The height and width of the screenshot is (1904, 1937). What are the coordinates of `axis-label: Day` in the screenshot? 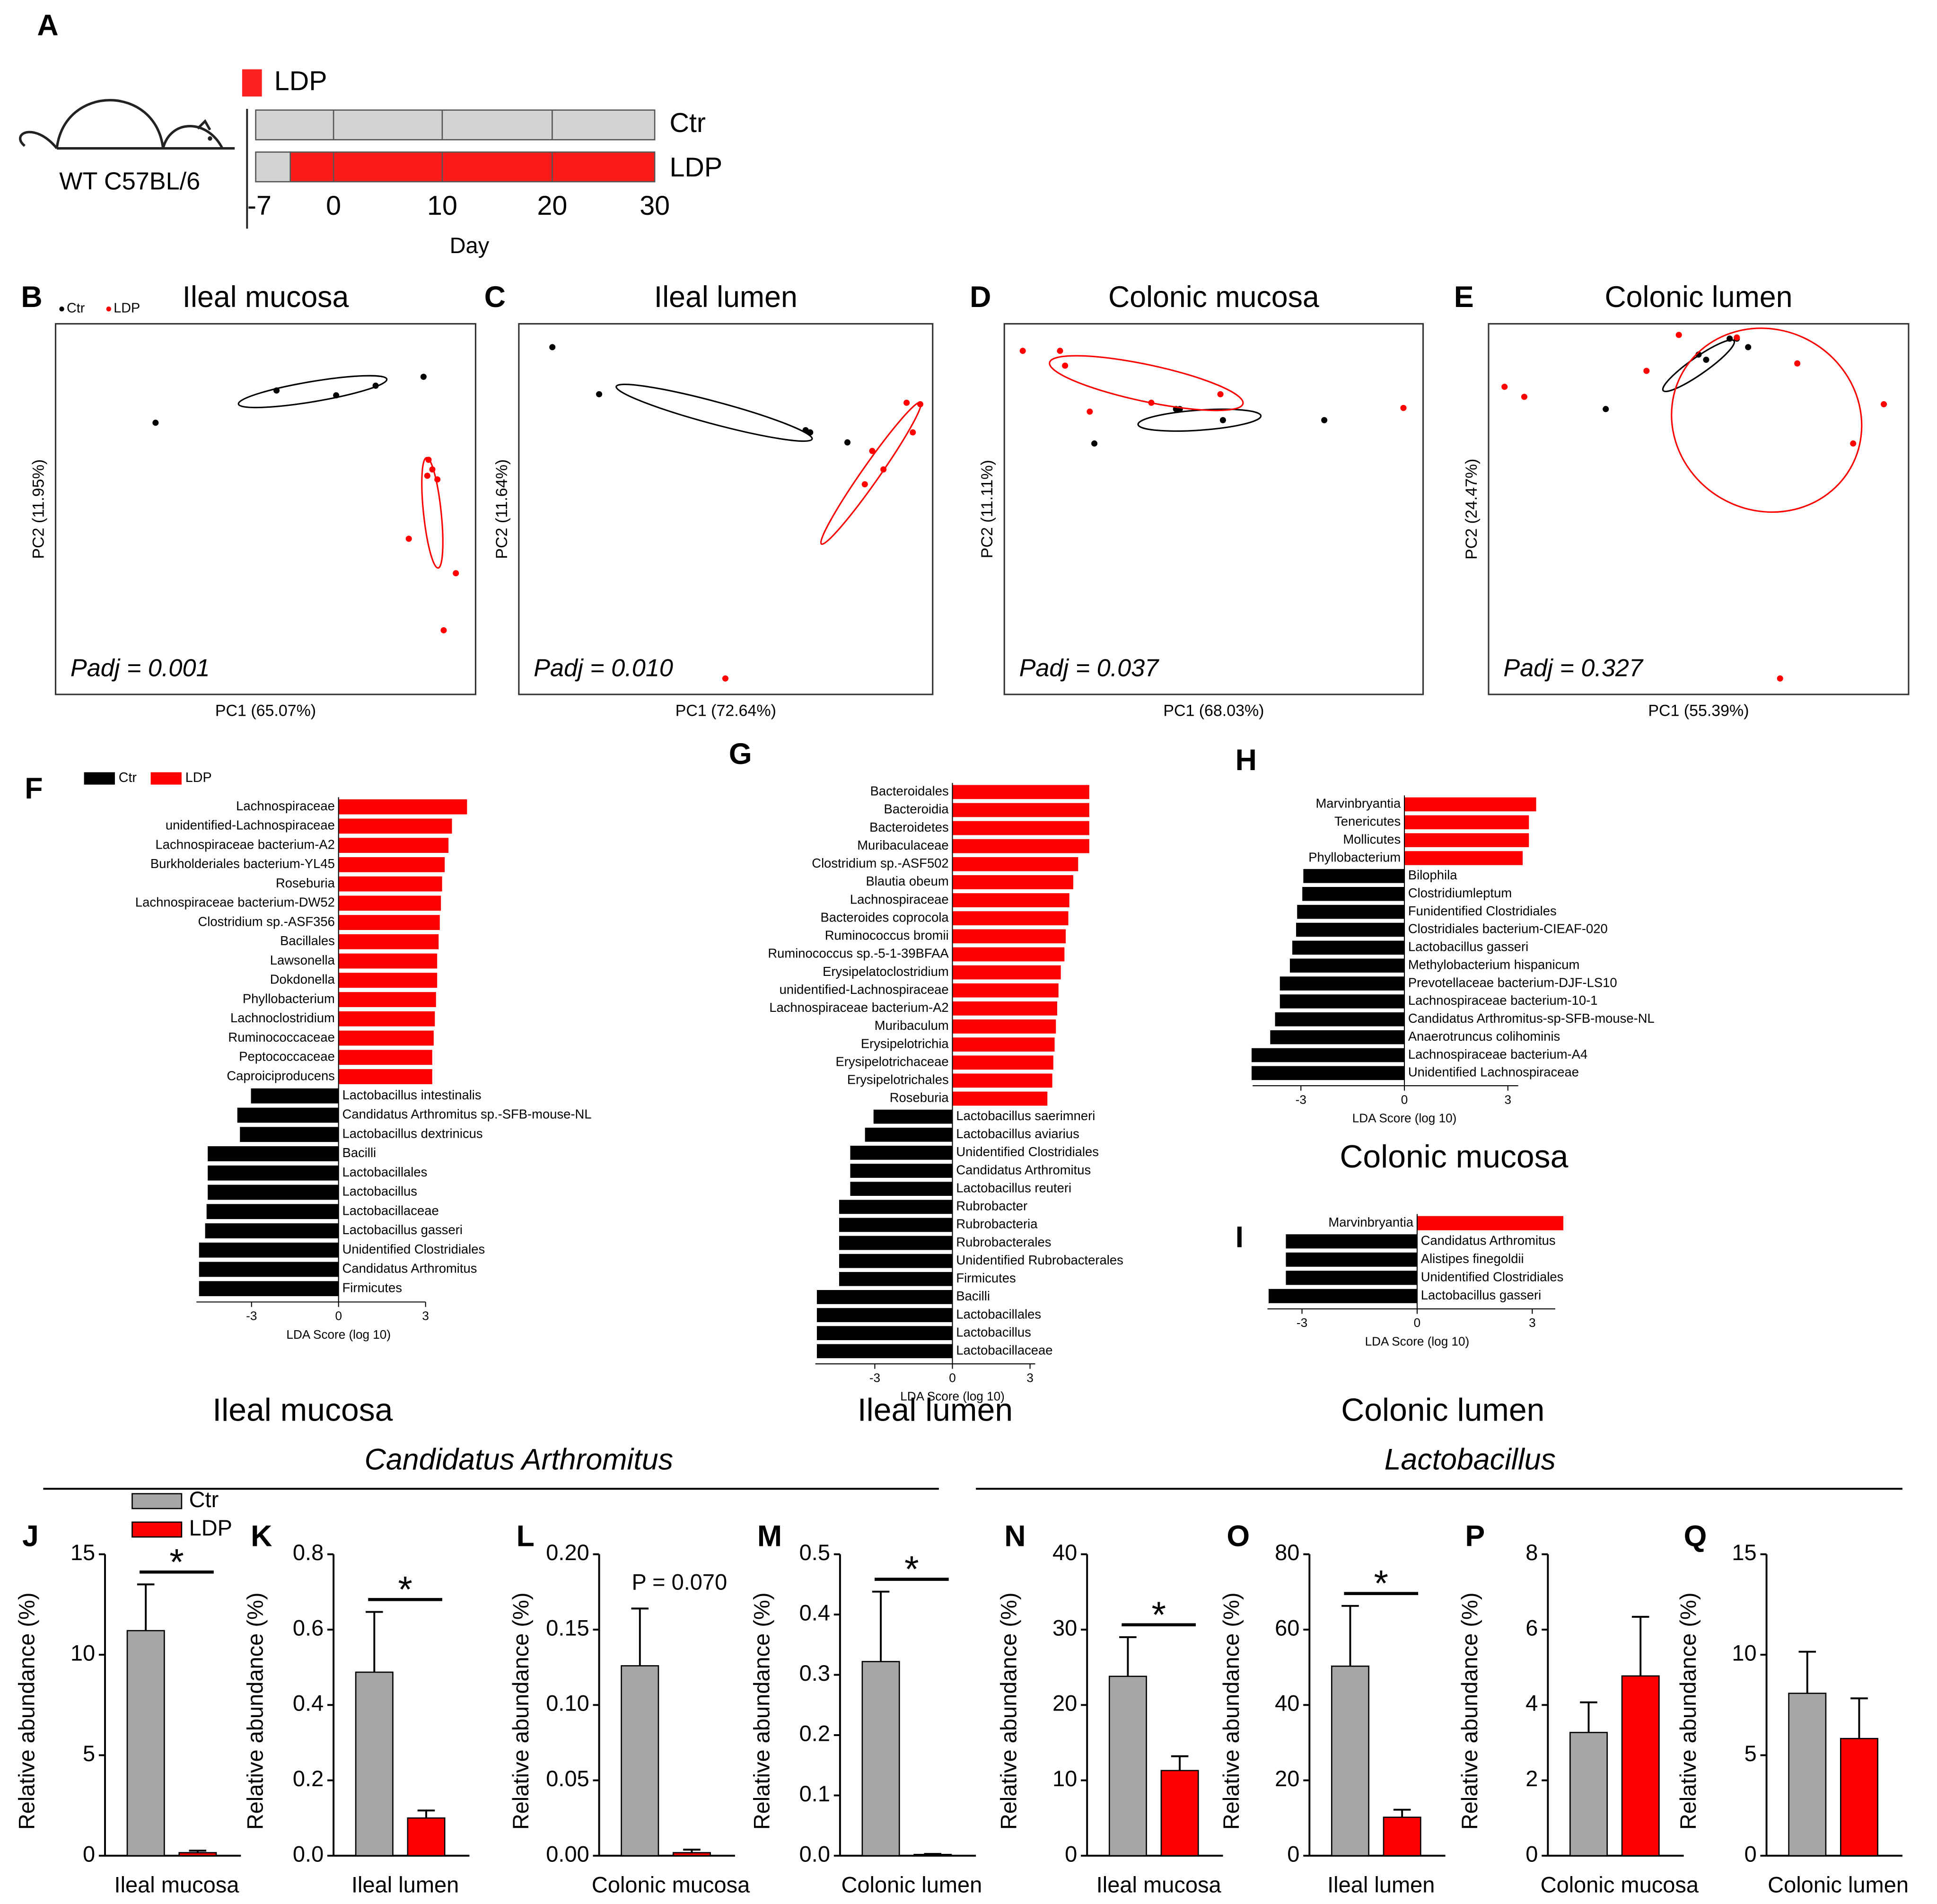 It's located at (470, 245).